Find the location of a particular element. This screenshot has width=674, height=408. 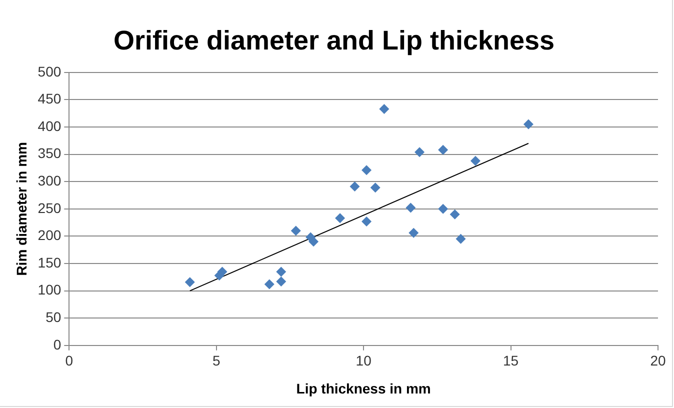

y-tick-label: 450 is located at coordinates (50, 98).